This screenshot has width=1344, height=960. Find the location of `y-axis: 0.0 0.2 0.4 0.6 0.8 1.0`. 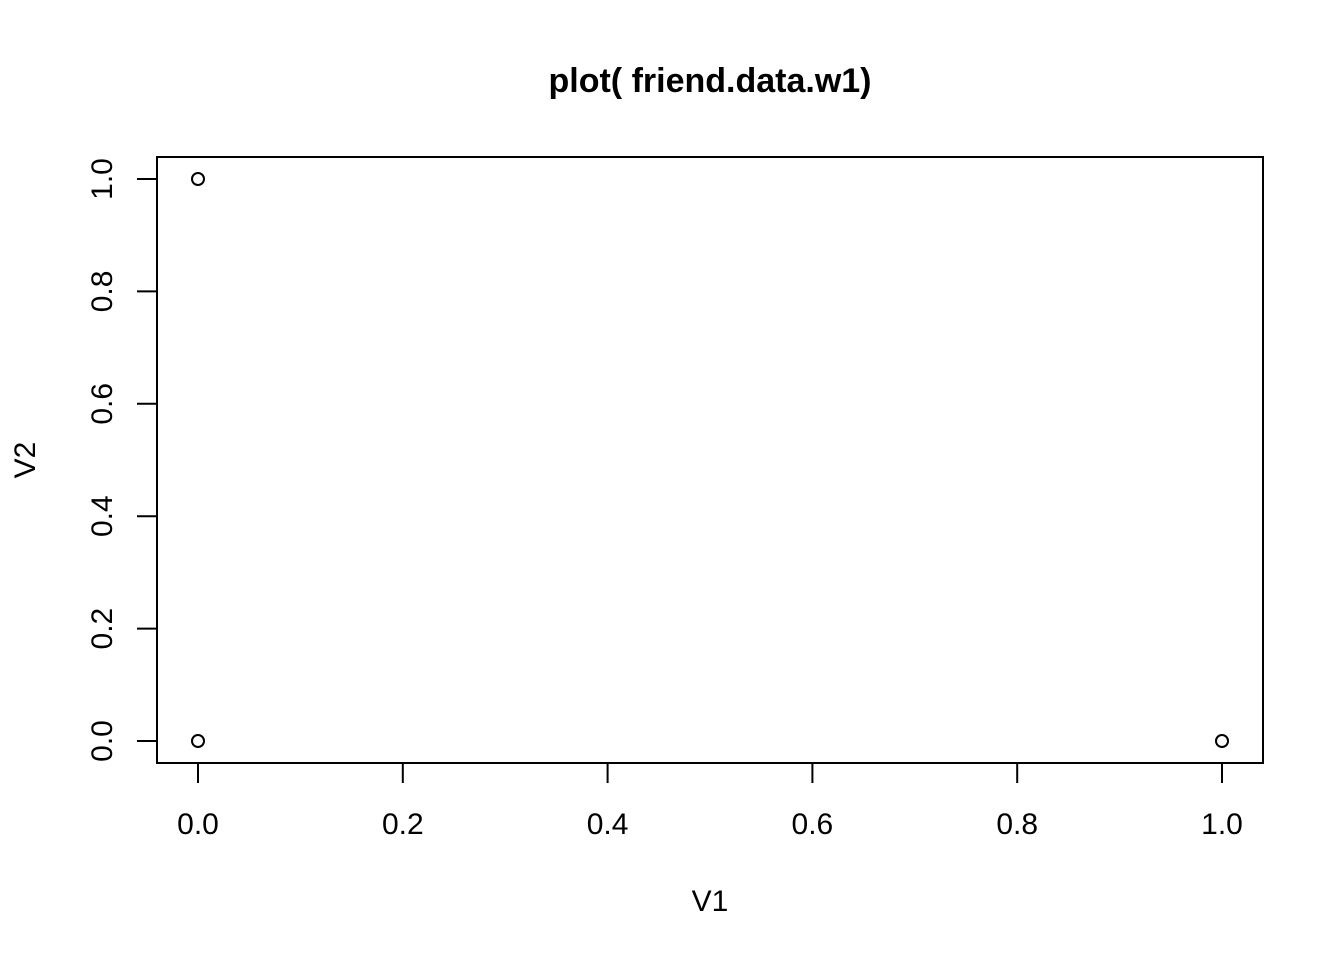

y-axis: 0.0 0.2 0.4 0.6 0.8 1.0 is located at coordinates (122, 460).